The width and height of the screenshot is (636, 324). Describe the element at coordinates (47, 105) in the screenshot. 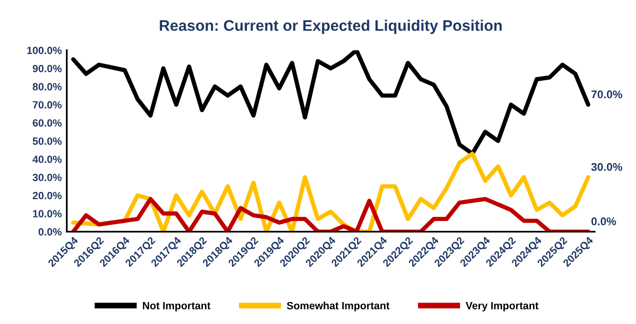

I see `y-tick-label: 70.0%` at that location.